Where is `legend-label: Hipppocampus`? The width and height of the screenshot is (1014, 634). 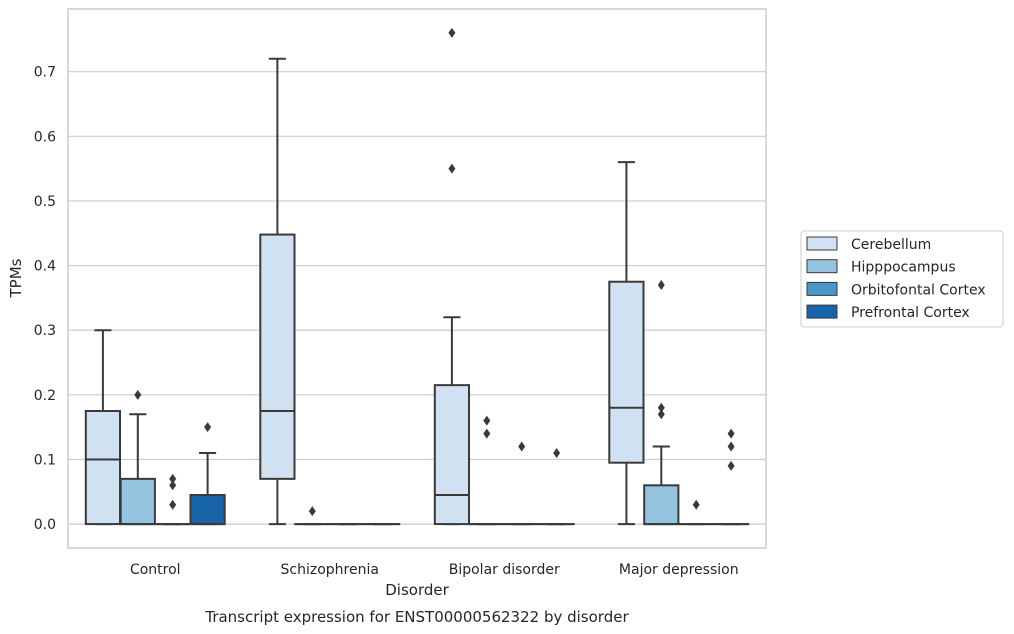 legend-label: Hipppocampus is located at coordinates (903, 268).